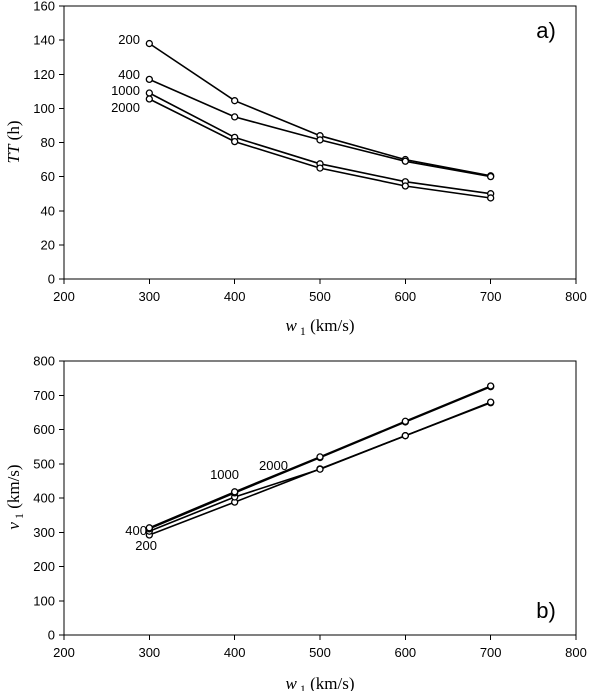 The height and width of the screenshot is (691, 590). I want to click on y-tick-label: 200, so click(44, 566).